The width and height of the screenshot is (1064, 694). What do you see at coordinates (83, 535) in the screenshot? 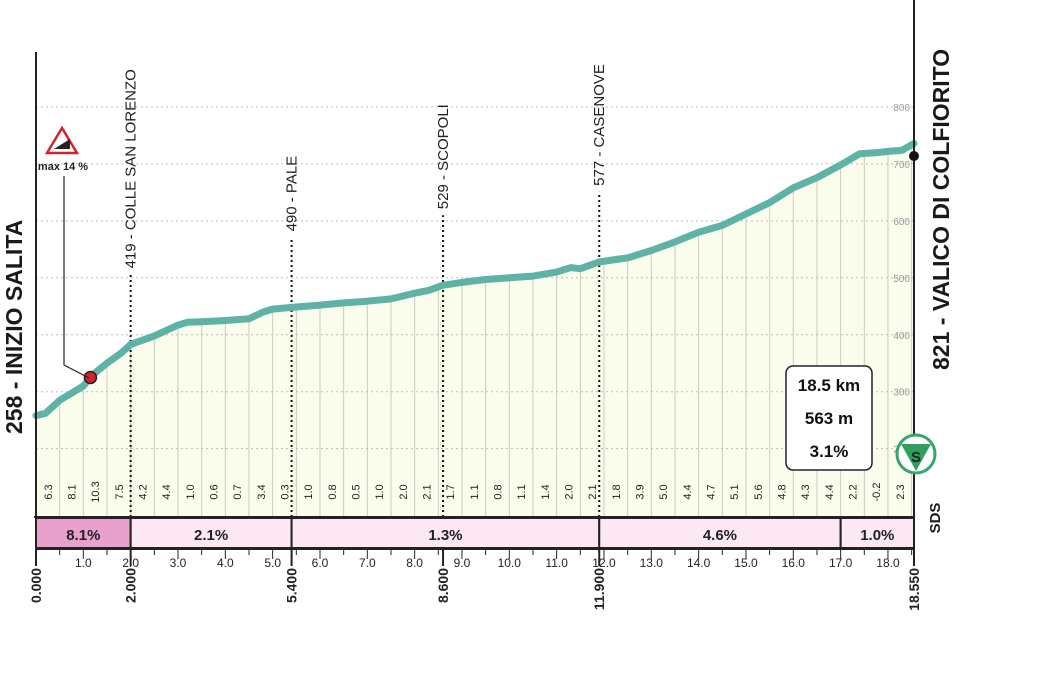
I see `segment-label: 8.1%` at bounding box center [83, 535].